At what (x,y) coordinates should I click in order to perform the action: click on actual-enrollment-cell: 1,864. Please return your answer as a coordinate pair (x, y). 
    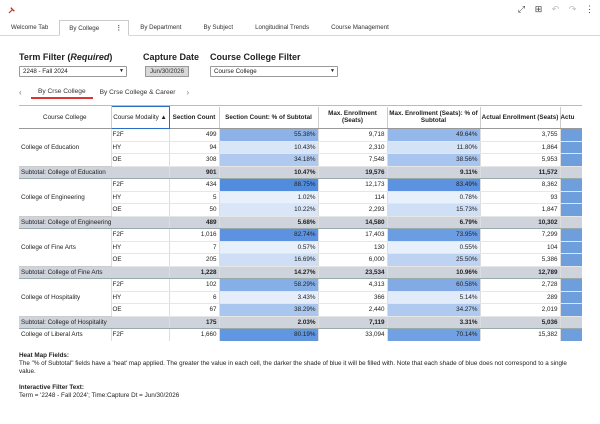
    Looking at the image, I should click on (520, 147).